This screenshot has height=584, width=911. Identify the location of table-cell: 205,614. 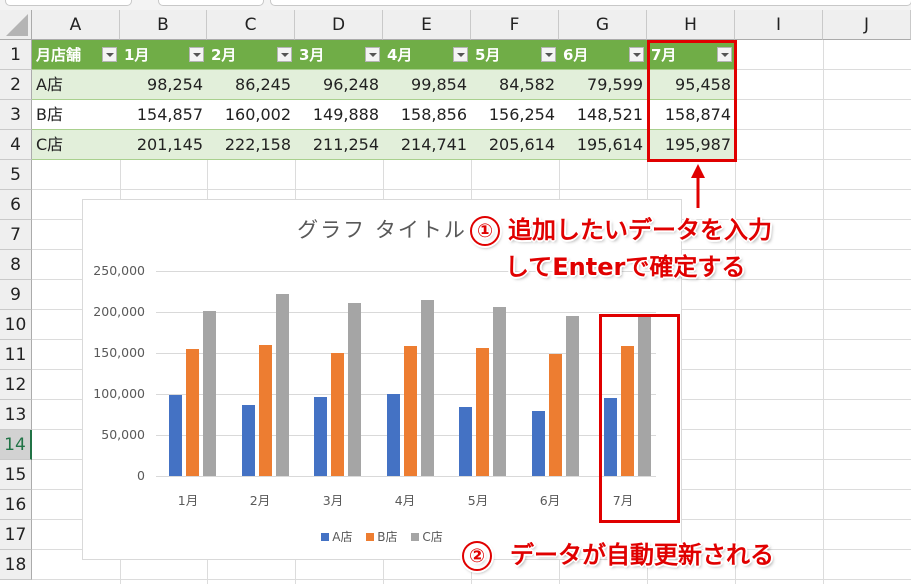
(515, 145).